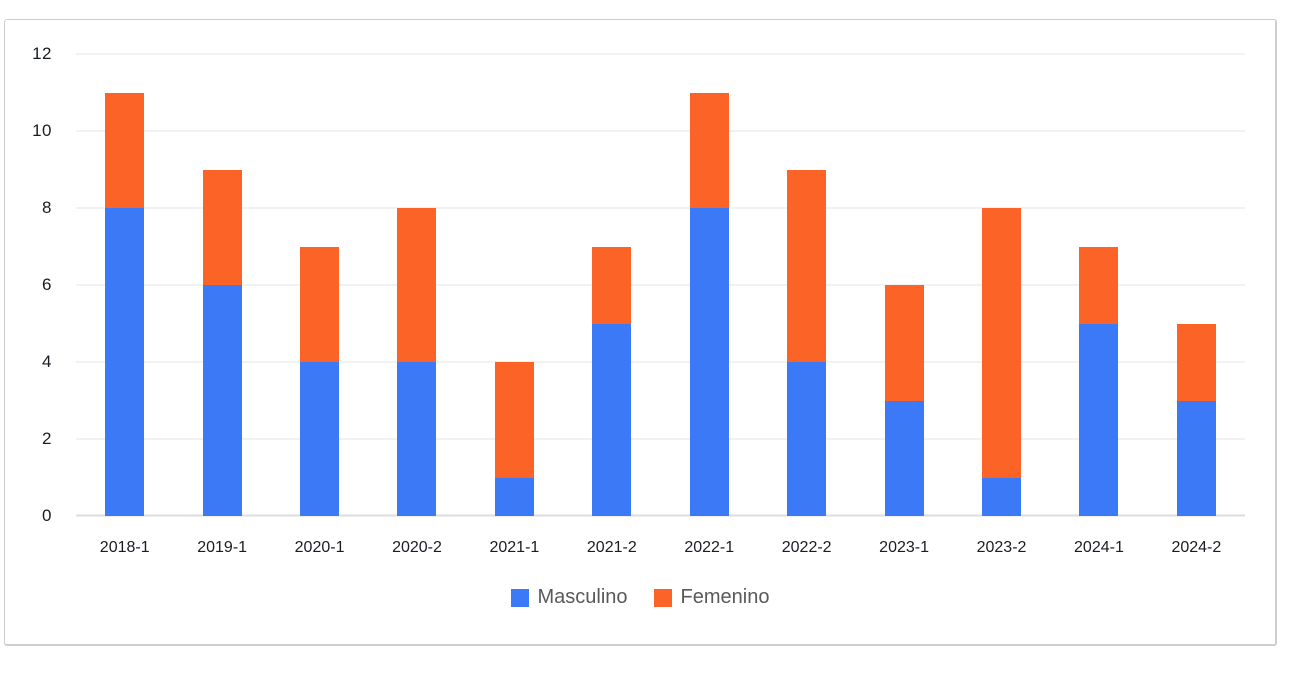  I want to click on x-tick-label: 2024-1, so click(1099, 547).